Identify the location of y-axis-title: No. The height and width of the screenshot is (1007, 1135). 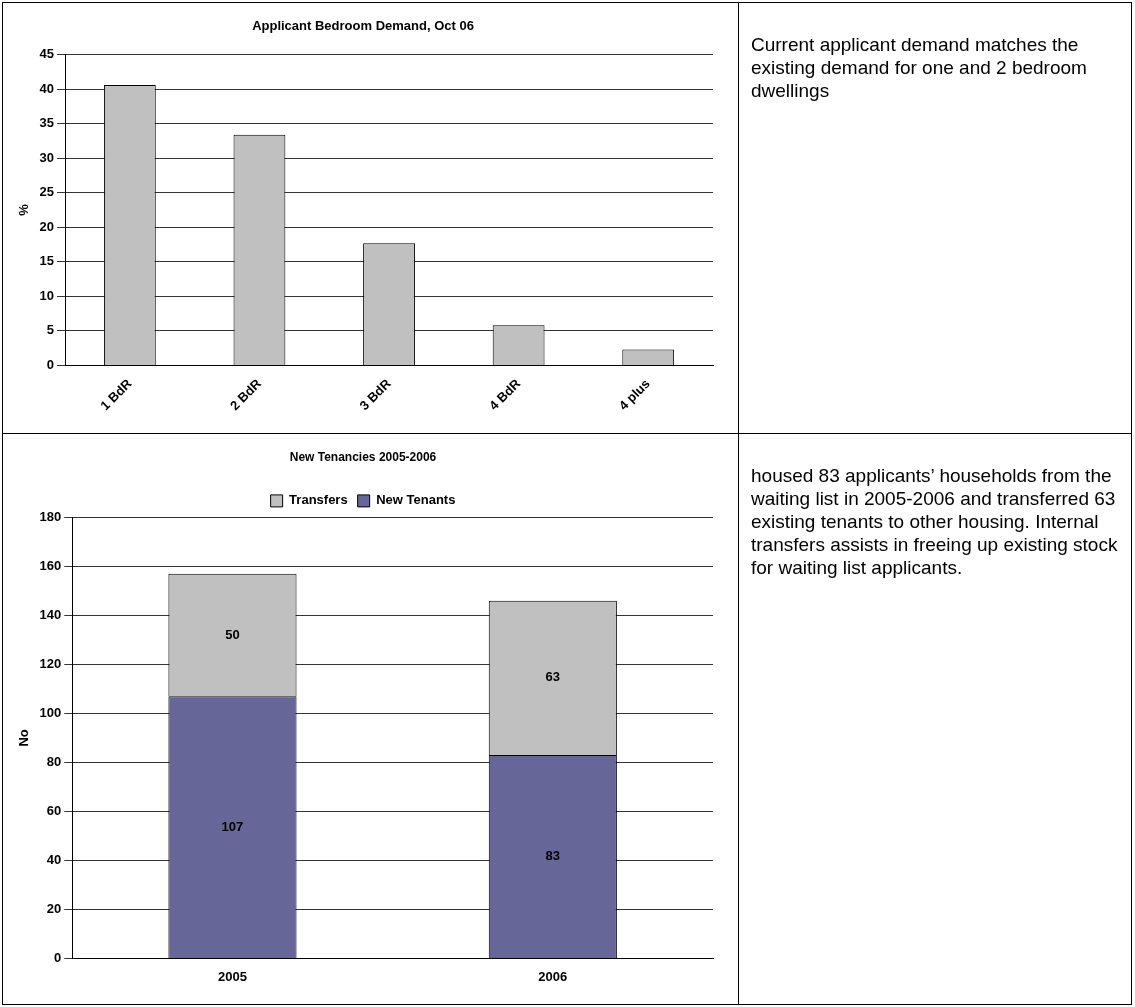
(24, 738).